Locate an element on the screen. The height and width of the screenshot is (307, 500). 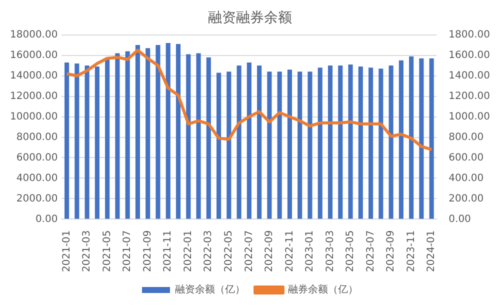
y2-tick-label: 1000.00 is located at coordinates (469, 116).